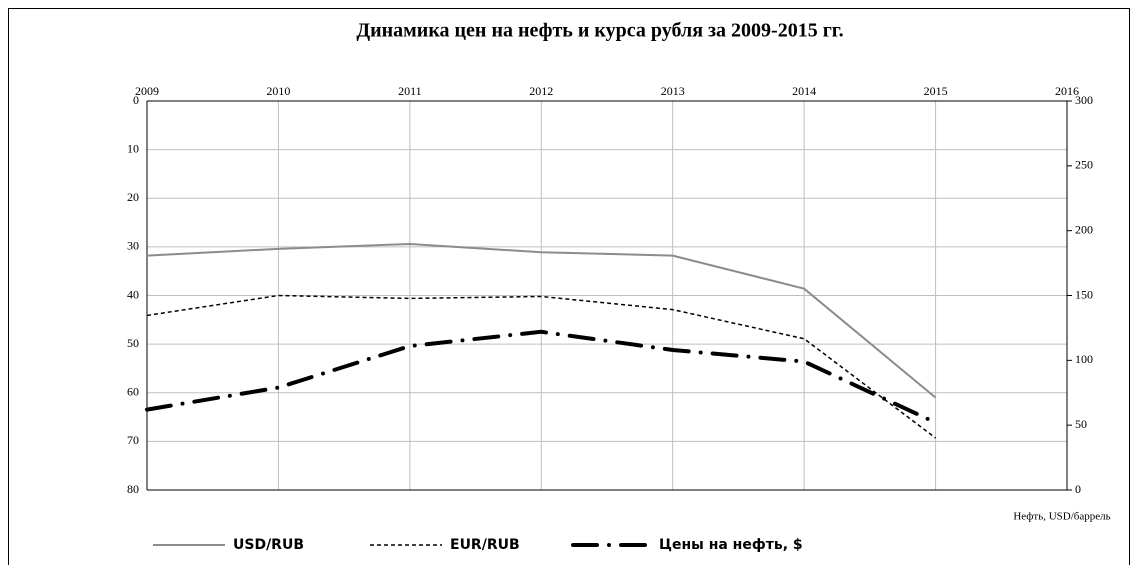  I want to click on x-tick-label: 2009, so click(147, 91).